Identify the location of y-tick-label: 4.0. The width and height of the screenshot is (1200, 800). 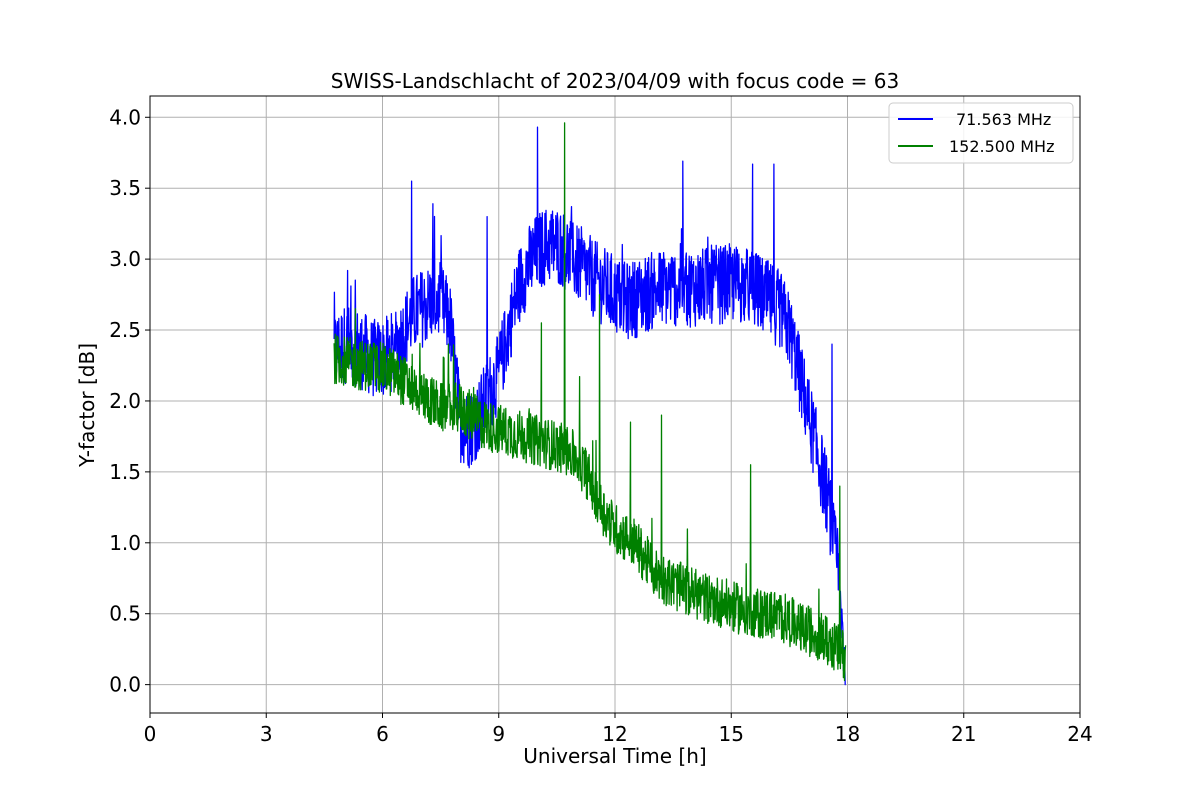
(125, 117).